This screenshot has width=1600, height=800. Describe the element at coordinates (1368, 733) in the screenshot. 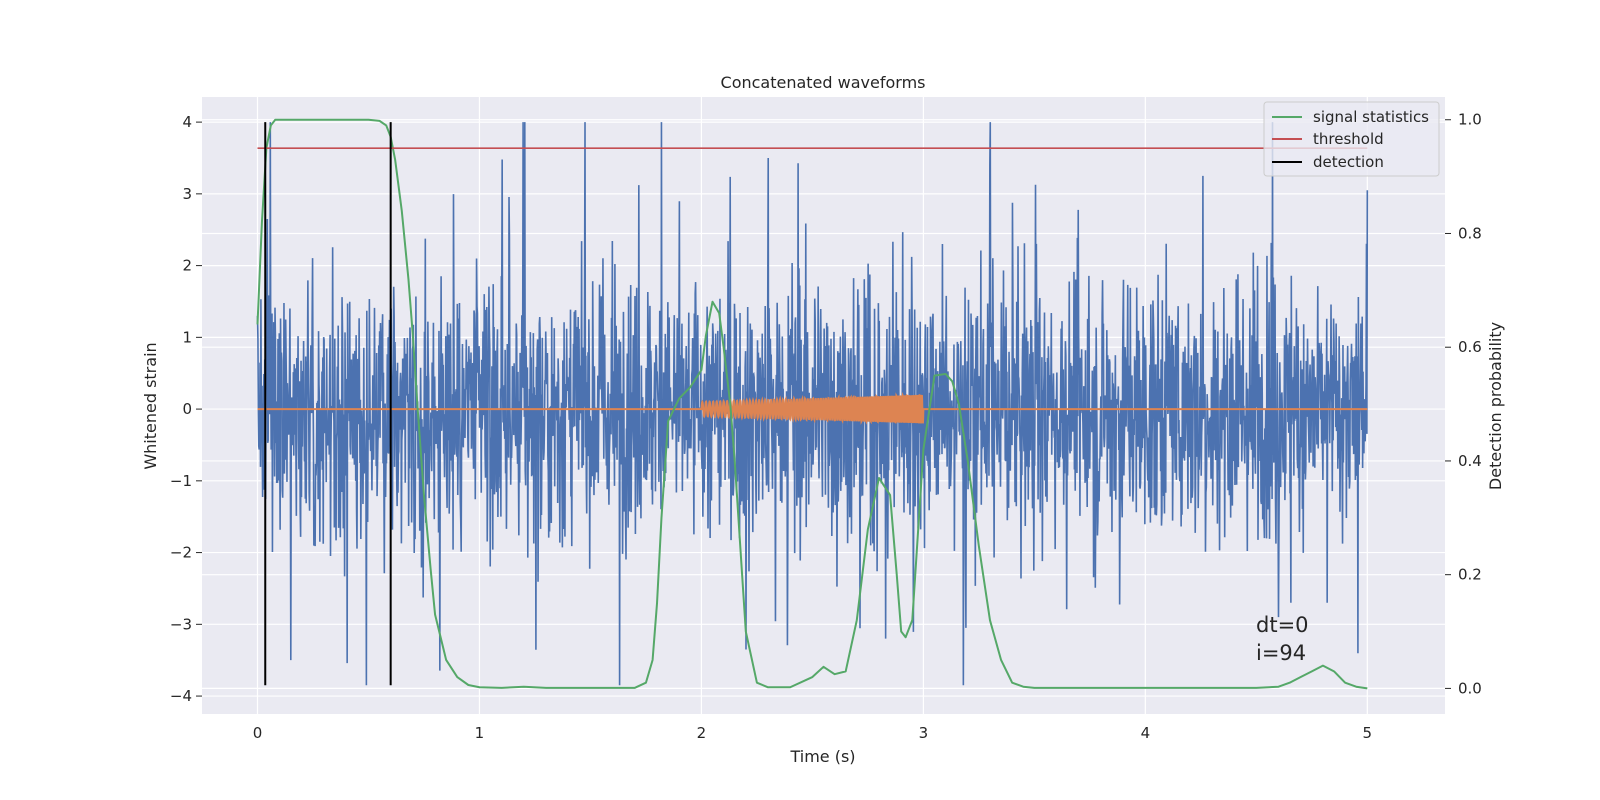

I see `x-tick-label: 5` at that location.